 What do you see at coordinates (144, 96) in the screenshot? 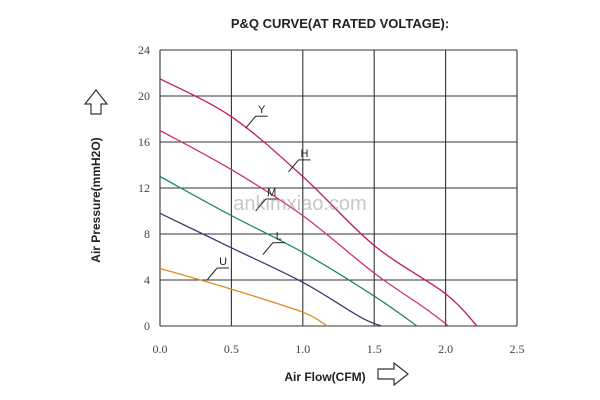
I see `y-tick-label: 20` at bounding box center [144, 96].